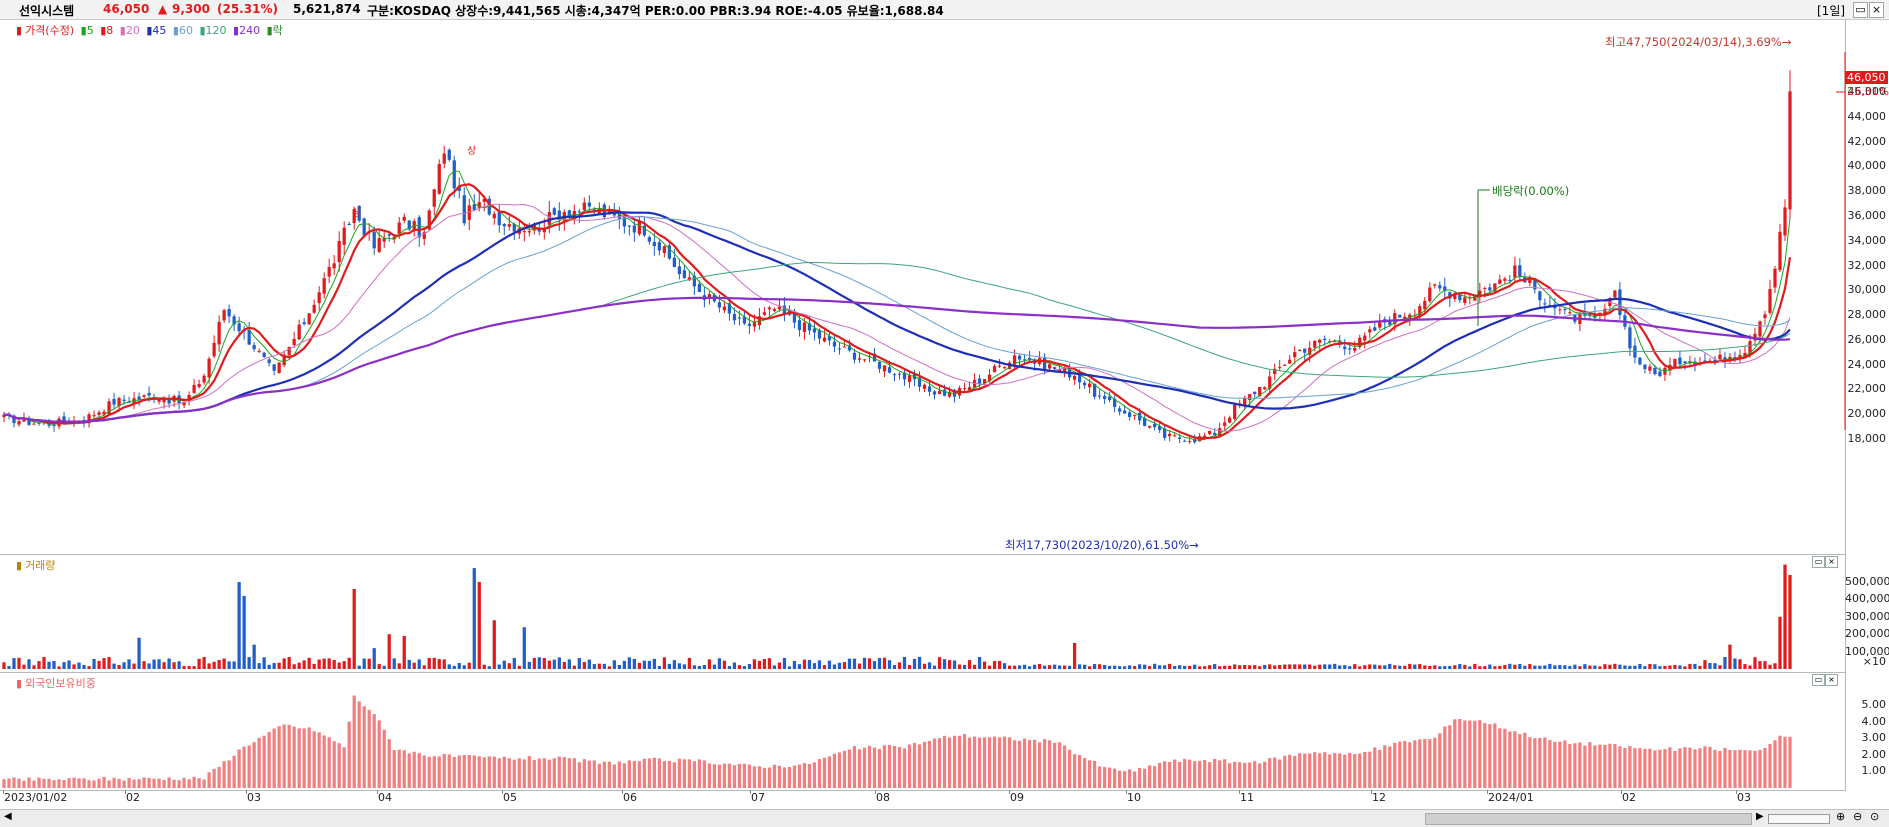  Describe the element at coordinates (1875, 816) in the screenshot. I see `zoom-reset-icon: ⊙` at that location.